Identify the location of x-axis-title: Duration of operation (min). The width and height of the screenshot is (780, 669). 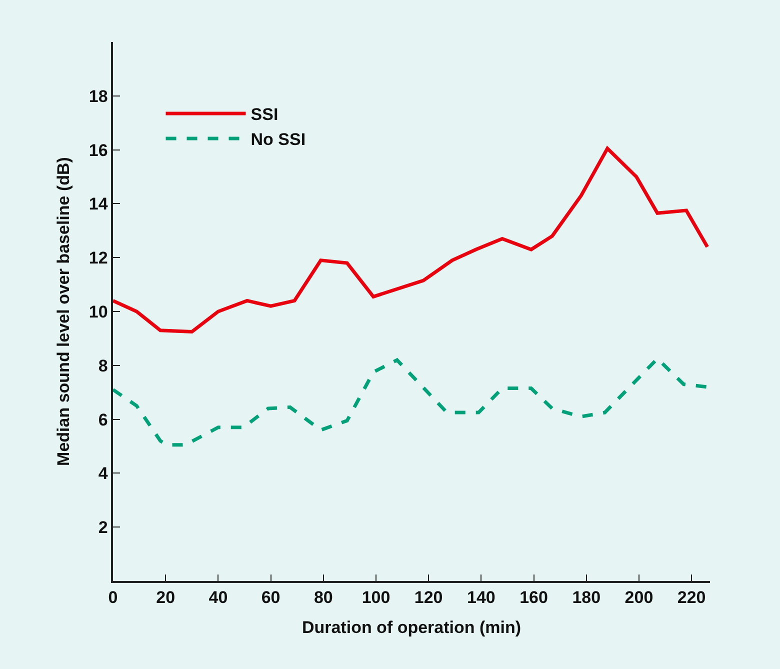
(412, 628).